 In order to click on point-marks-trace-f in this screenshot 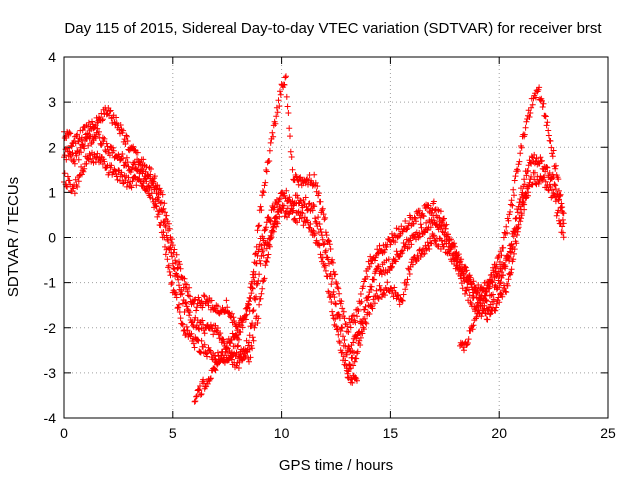, I will do `click(494, 268)`.